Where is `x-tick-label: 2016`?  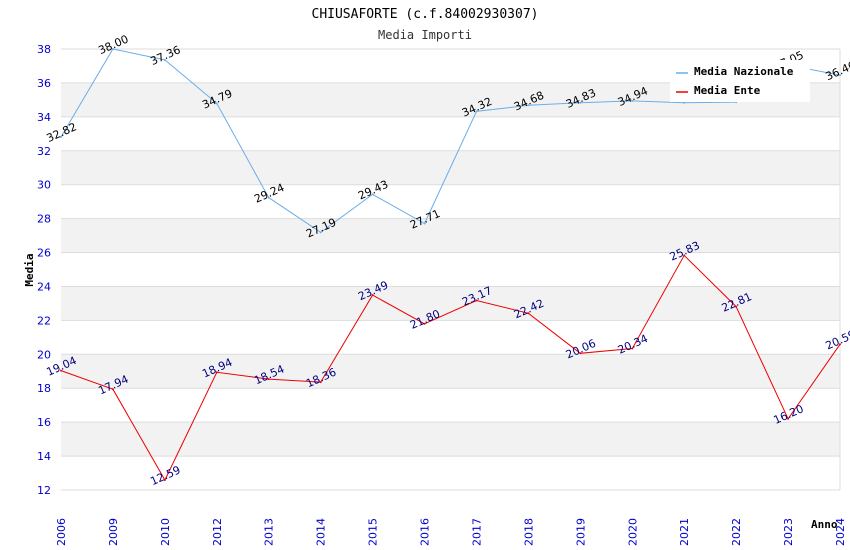 x-tick-label: 2016 is located at coordinates (425, 532).